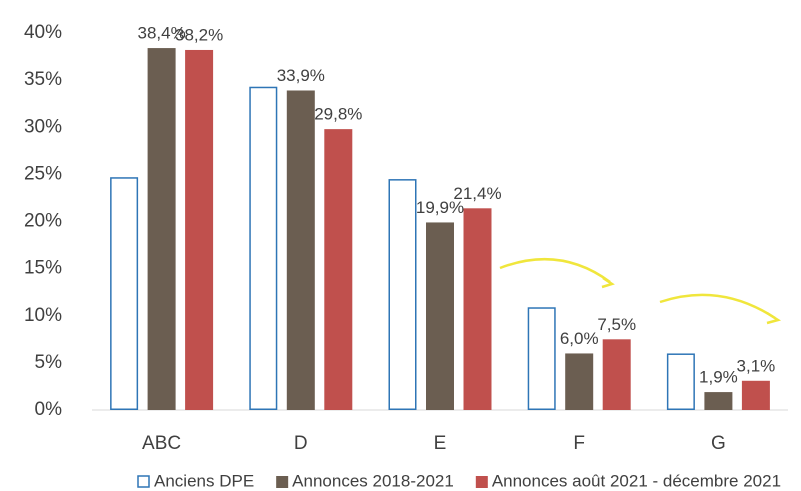 The height and width of the screenshot is (491, 801). What do you see at coordinates (43, 315) in the screenshot?
I see `y-tick-label: 10%` at bounding box center [43, 315].